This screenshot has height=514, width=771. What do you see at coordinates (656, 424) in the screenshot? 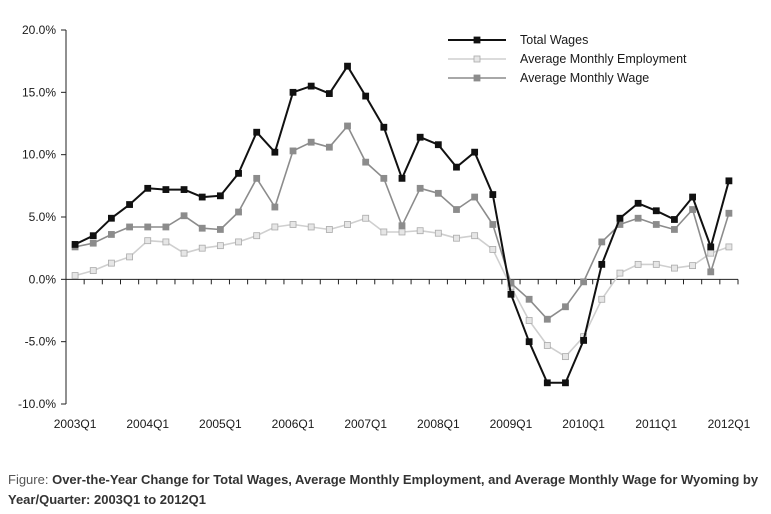
I see `x-tick-label: 2011Q1` at bounding box center [656, 424].